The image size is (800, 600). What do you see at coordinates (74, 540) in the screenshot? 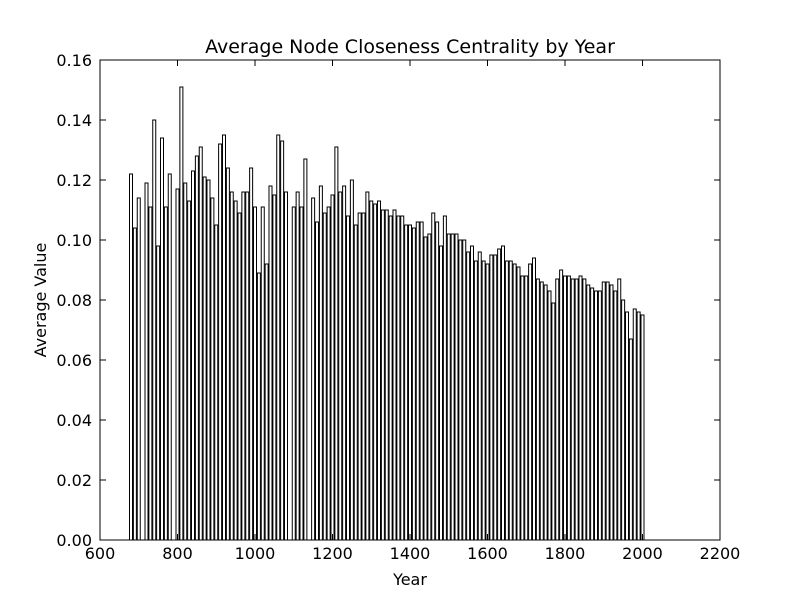
I see `y-tick-label-0: 0.00` at bounding box center [74, 540].